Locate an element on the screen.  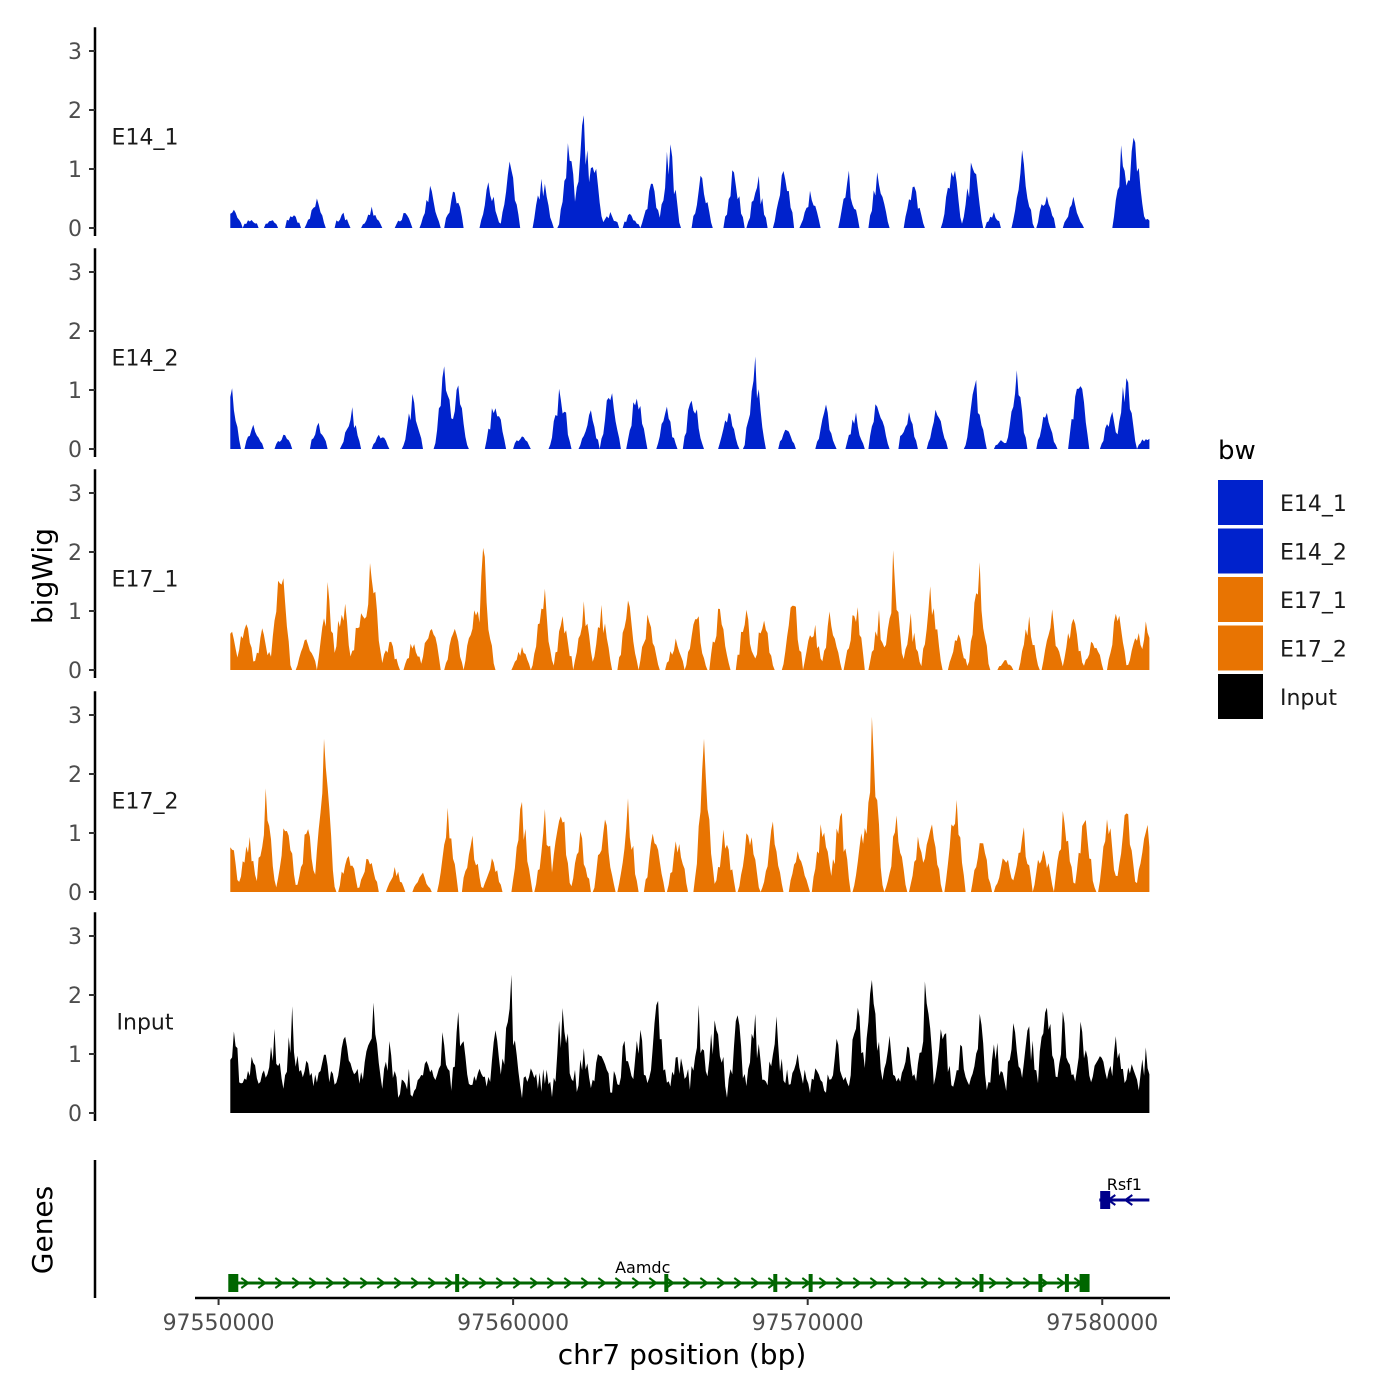
genes-axis-title: Genes is located at coordinates (42, 1230).